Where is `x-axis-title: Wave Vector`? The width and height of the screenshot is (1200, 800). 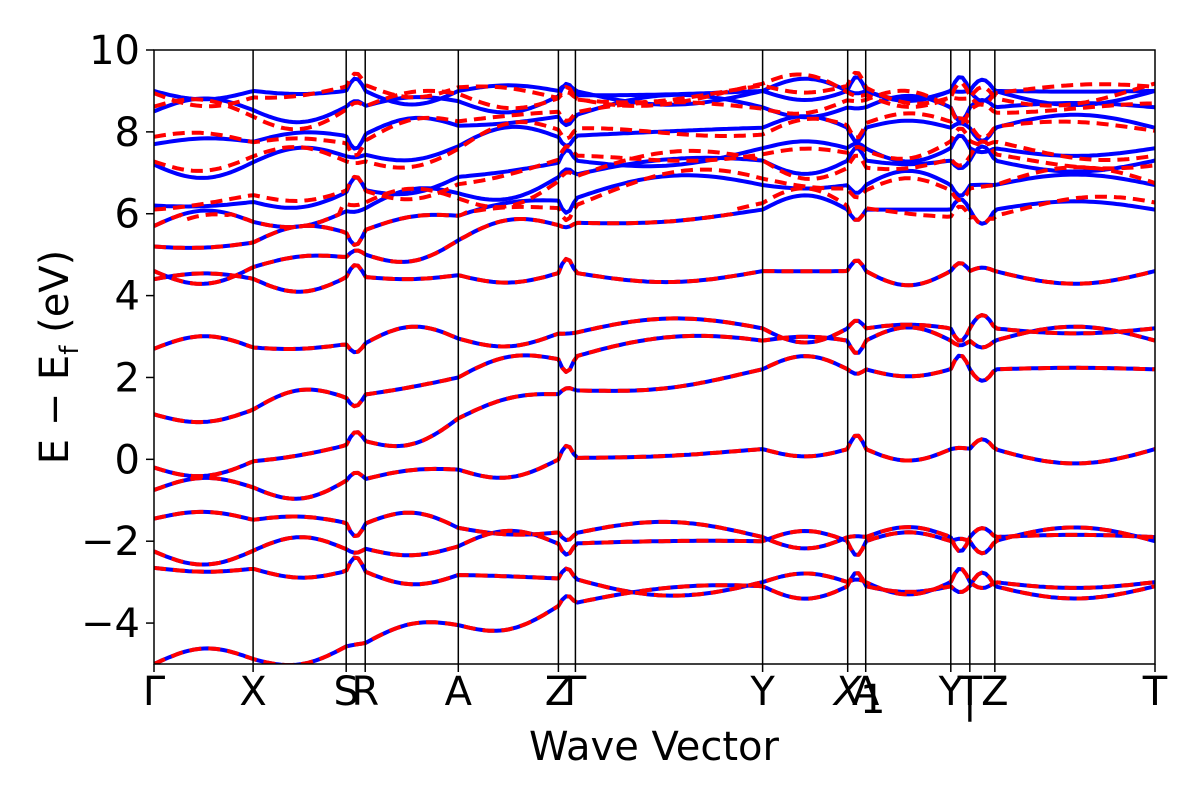
x-axis-title: Wave Vector is located at coordinates (654, 747).